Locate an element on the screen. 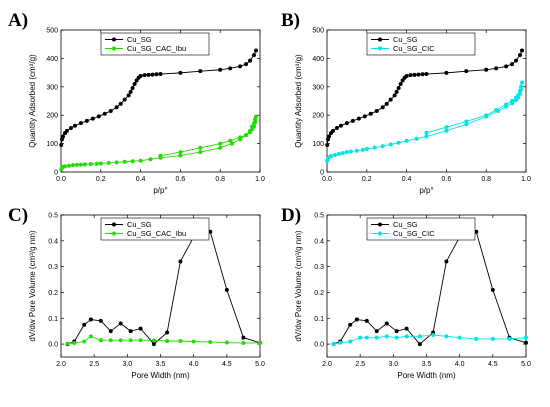 The width and height of the screenshot is (550, 407). x-tick-label: 1.0 is located at coordinates (260, 179).